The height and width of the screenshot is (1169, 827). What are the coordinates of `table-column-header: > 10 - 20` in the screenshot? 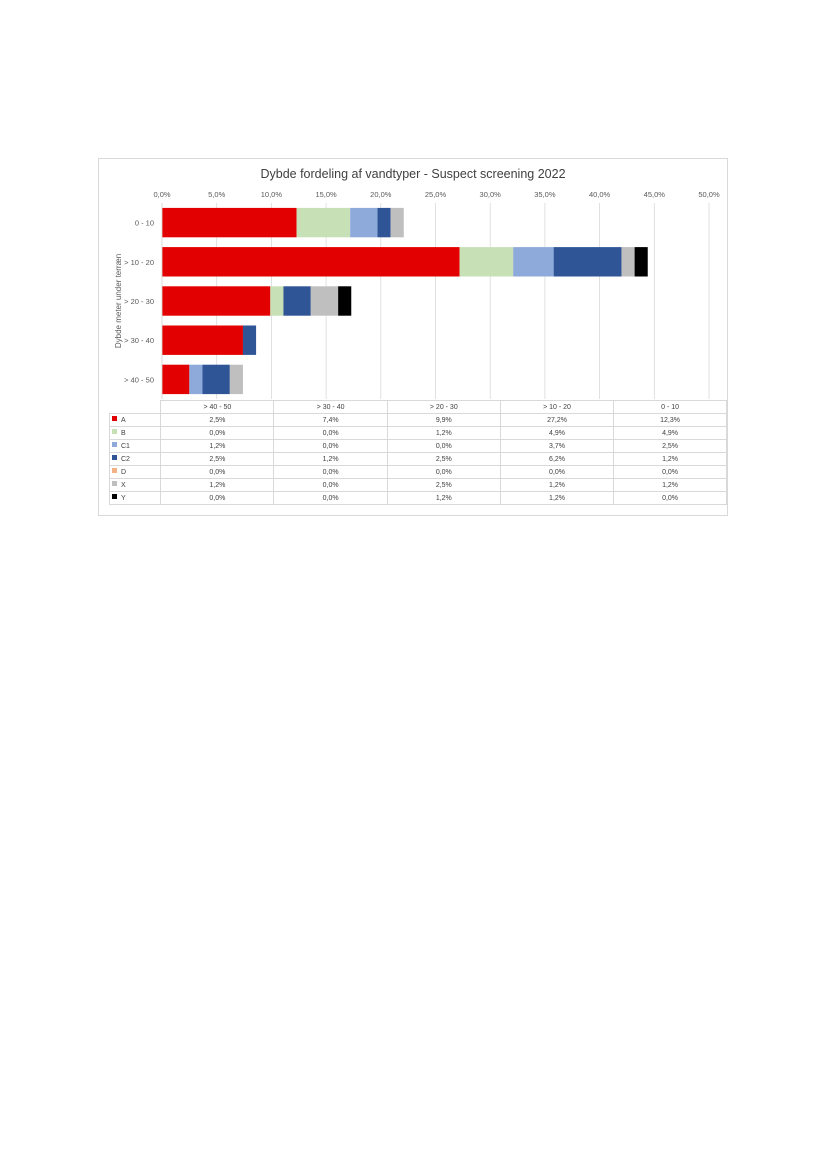 It's located at (557, 407).